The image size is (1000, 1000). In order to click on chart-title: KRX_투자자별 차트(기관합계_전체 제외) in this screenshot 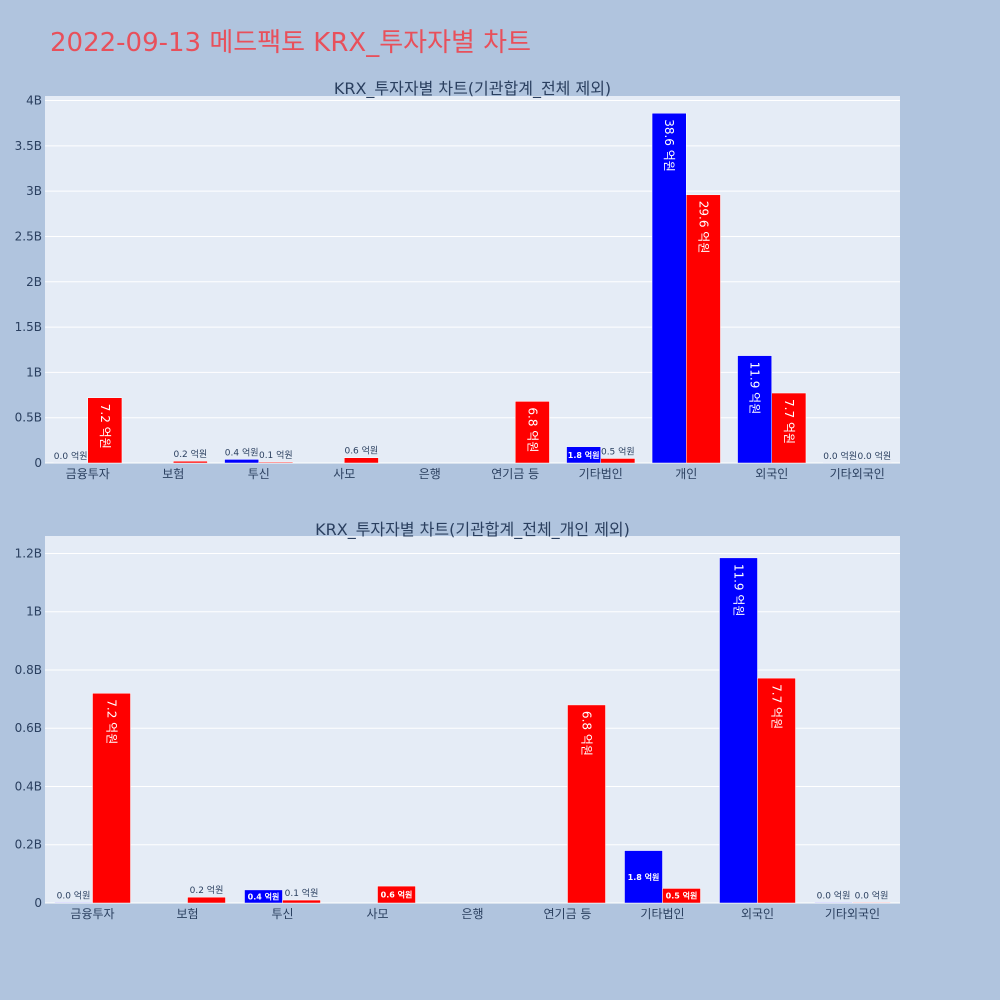, I will do `click(472, 89)`.